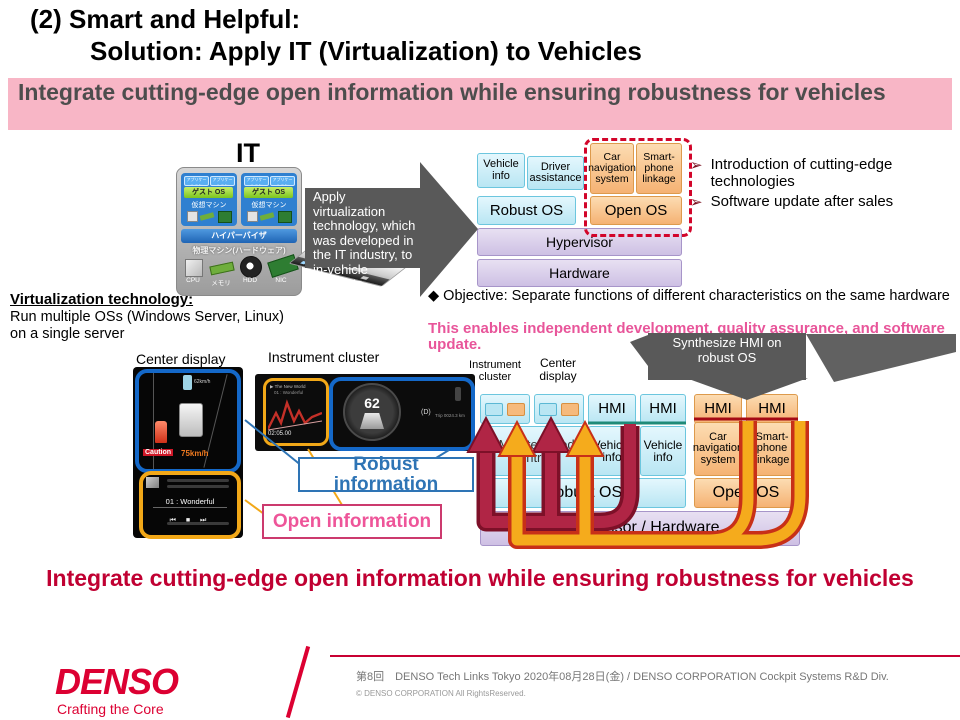 This screenshot has width=960, height=720. I want to click on open-zone-outline: ▶ The New World 01 : Wonderful 02:05.00, so click(296, 412).